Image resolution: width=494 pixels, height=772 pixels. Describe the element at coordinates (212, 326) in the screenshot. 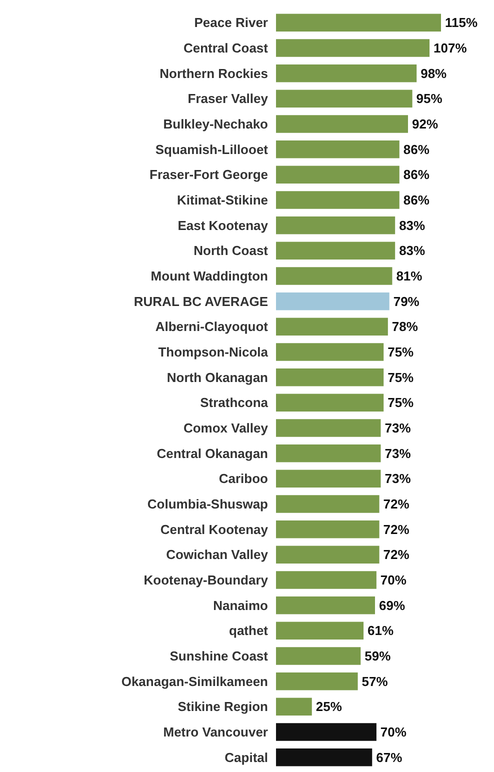

I see `y-tick-label: Alberni-Clayoquot` at that location.